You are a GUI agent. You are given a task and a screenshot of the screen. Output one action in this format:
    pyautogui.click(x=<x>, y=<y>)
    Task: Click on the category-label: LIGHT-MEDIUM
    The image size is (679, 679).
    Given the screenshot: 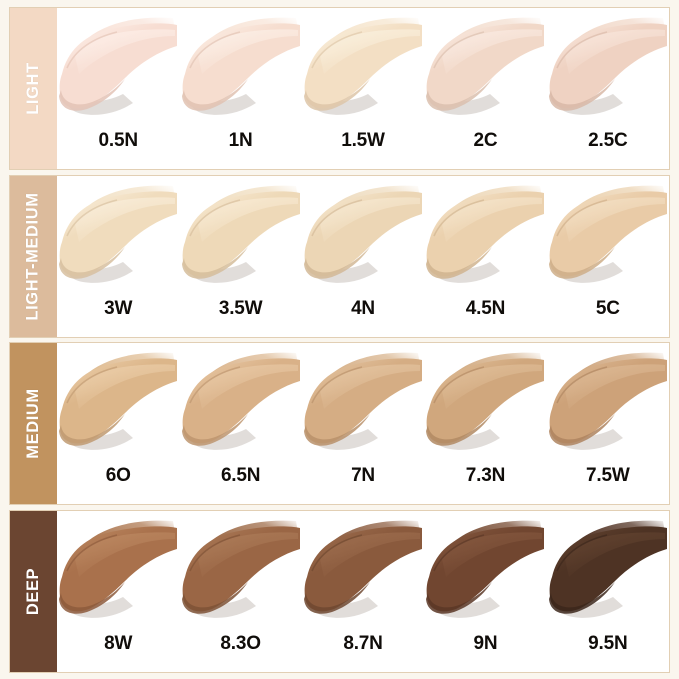 What is the action you would take?
    pyautogui.click(x=33, y=256)
    